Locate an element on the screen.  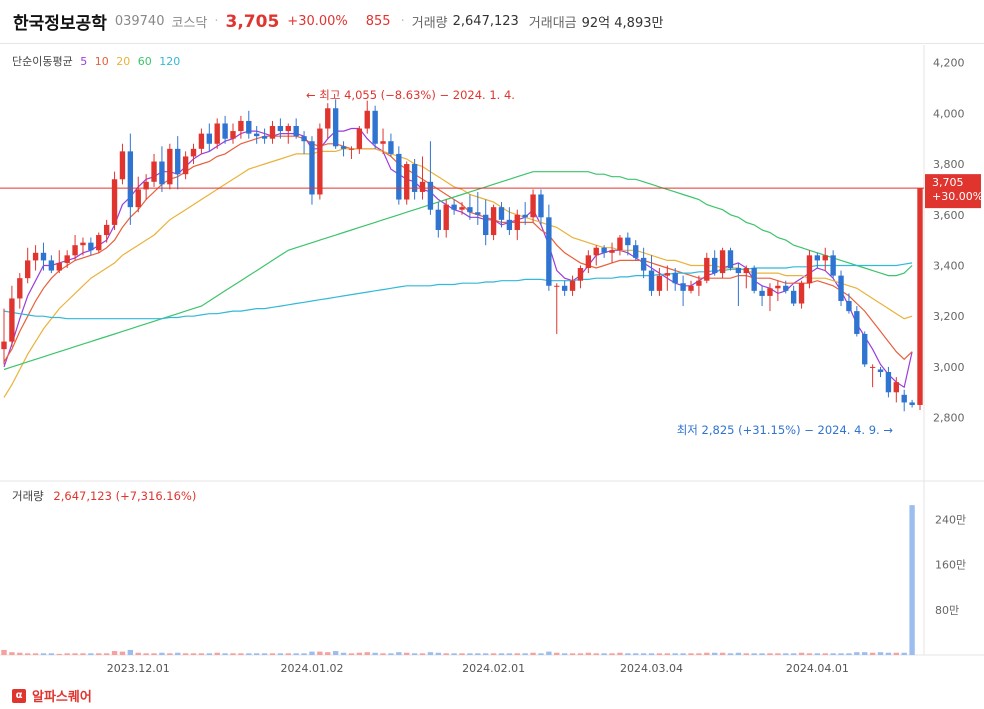
change-amount: 855 is located at coordinates (378, 21).